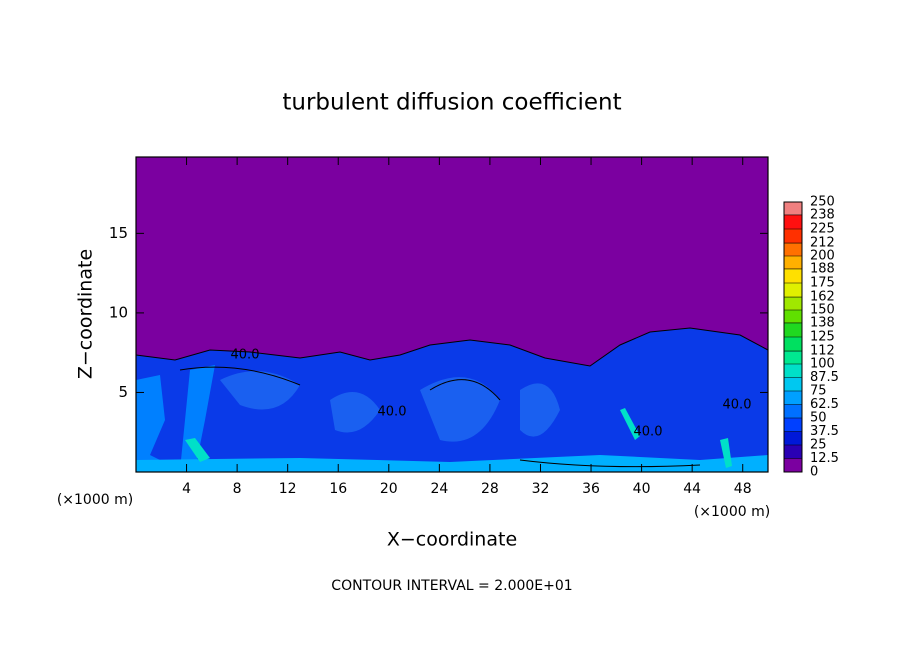 The image size is (904, 658). What do you see at coordinates (824, 404) in the screenshot?
I see `colorbar-label: 62.5` at bounding box center [824, 404].